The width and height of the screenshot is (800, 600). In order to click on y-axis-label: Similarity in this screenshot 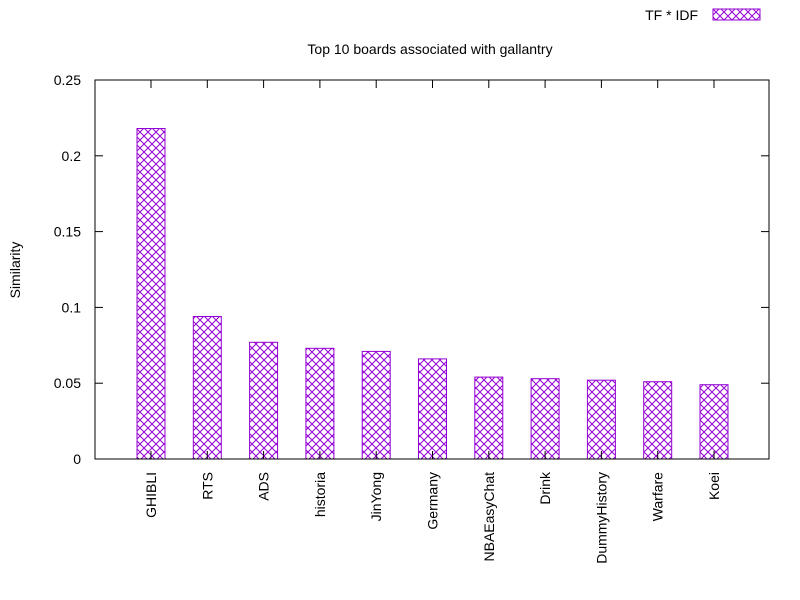, I will do `click(15, 270)`.